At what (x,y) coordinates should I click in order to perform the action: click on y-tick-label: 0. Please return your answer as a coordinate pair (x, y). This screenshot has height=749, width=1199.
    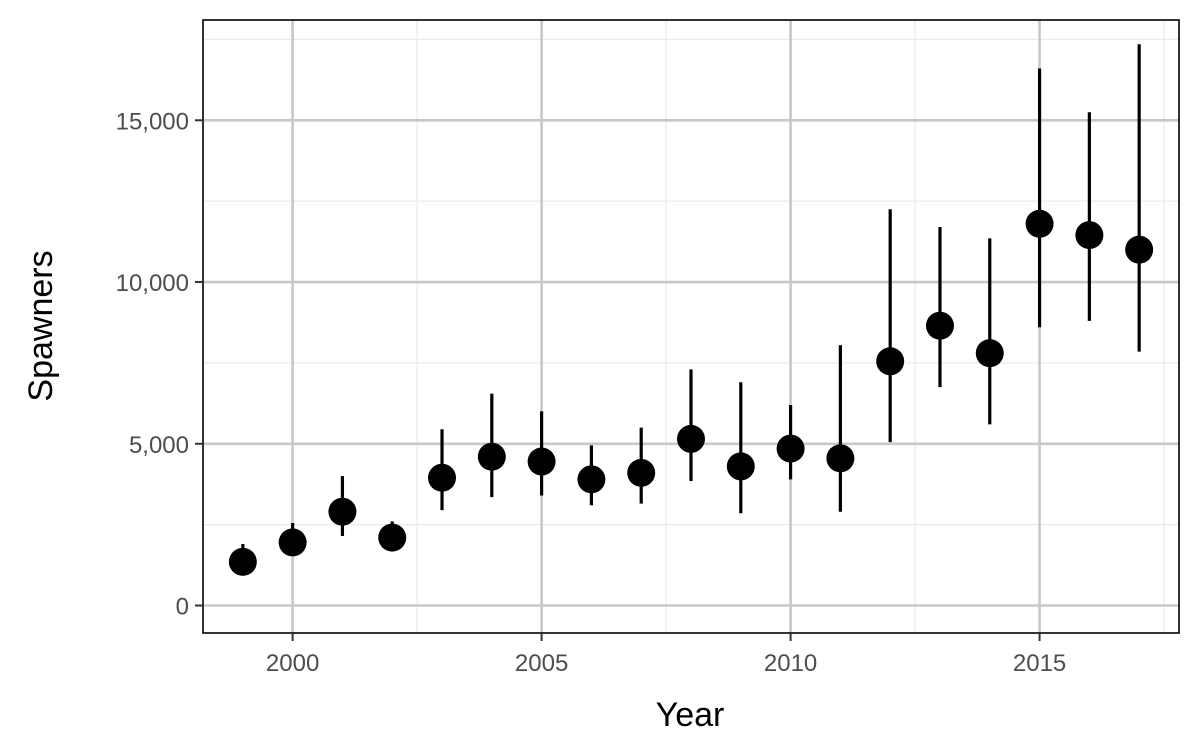
    Looking at the image, I should click on (182, 607).